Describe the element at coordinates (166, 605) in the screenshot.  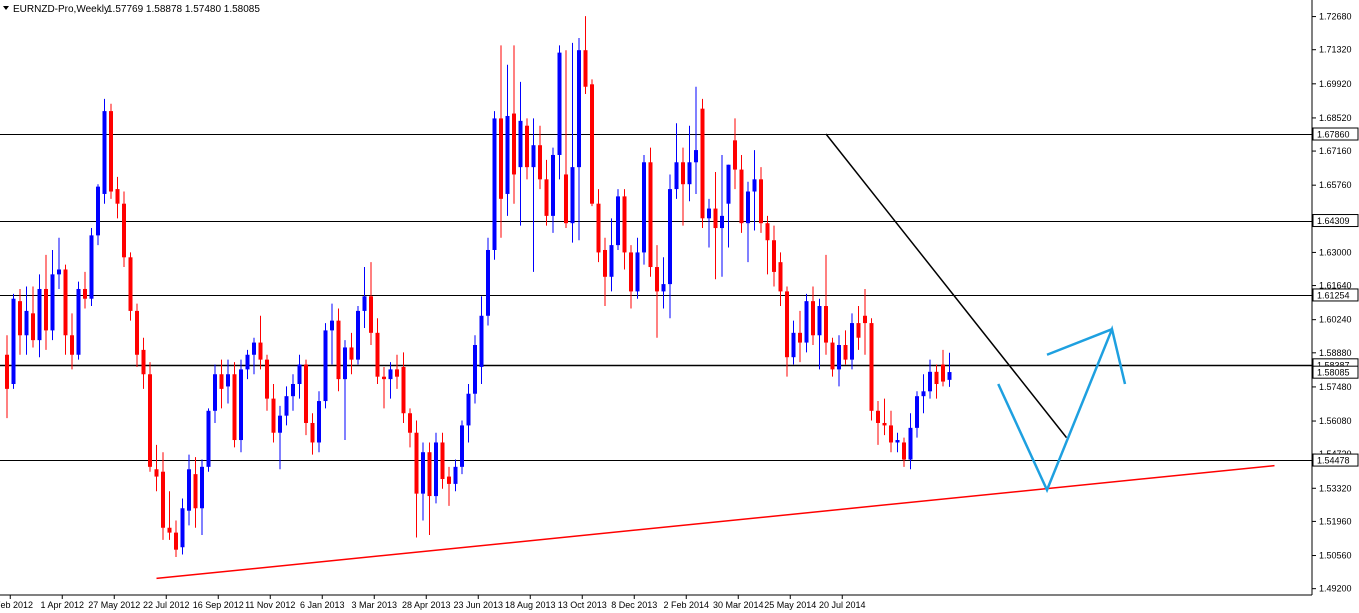
I see `time-tick-label: 22 Jul 2012` at that location.